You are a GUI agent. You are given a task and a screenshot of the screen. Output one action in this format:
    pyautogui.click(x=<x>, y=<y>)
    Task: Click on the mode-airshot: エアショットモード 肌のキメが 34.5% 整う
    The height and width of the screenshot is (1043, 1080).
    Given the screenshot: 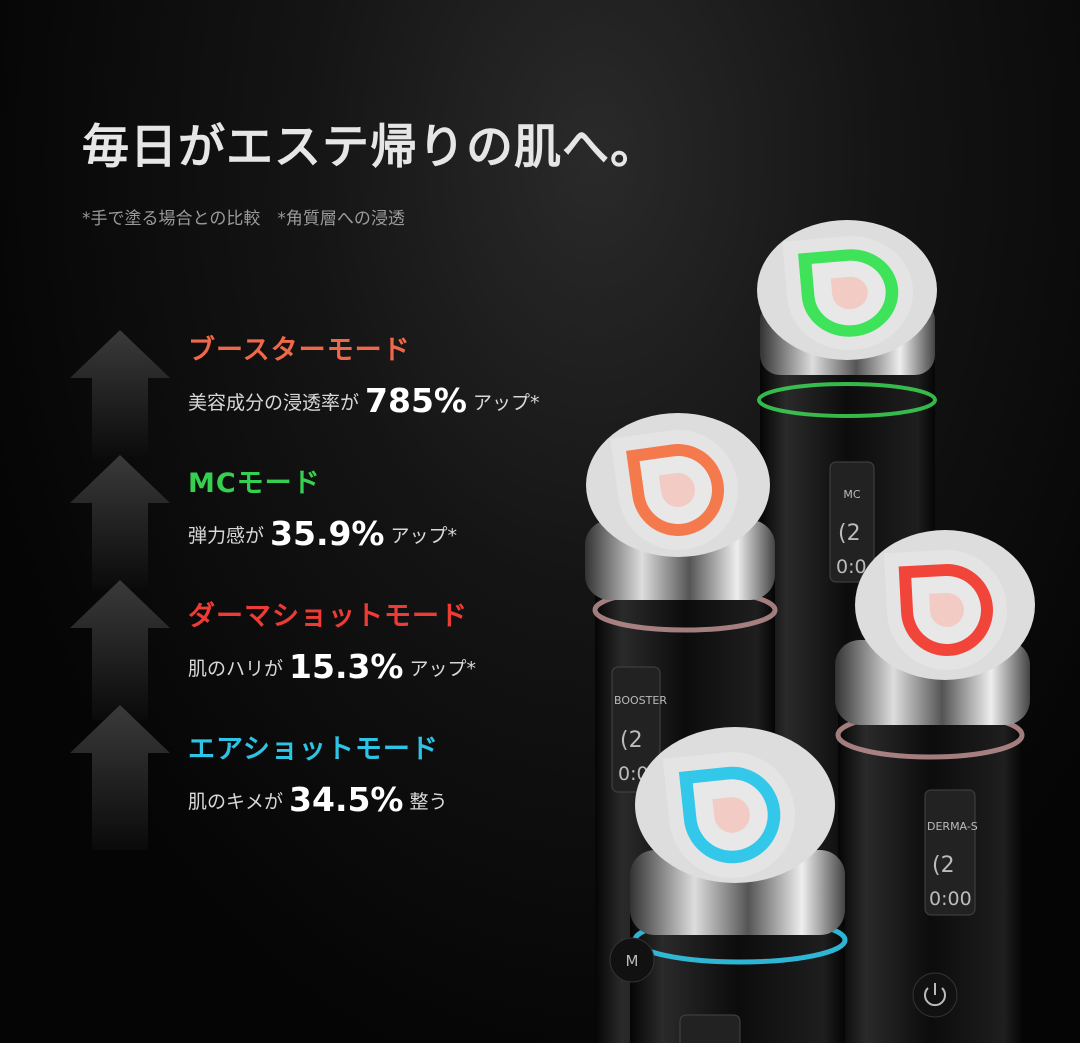 What is the action you would take?
    pyautogui.click(x=318, y=773)
    